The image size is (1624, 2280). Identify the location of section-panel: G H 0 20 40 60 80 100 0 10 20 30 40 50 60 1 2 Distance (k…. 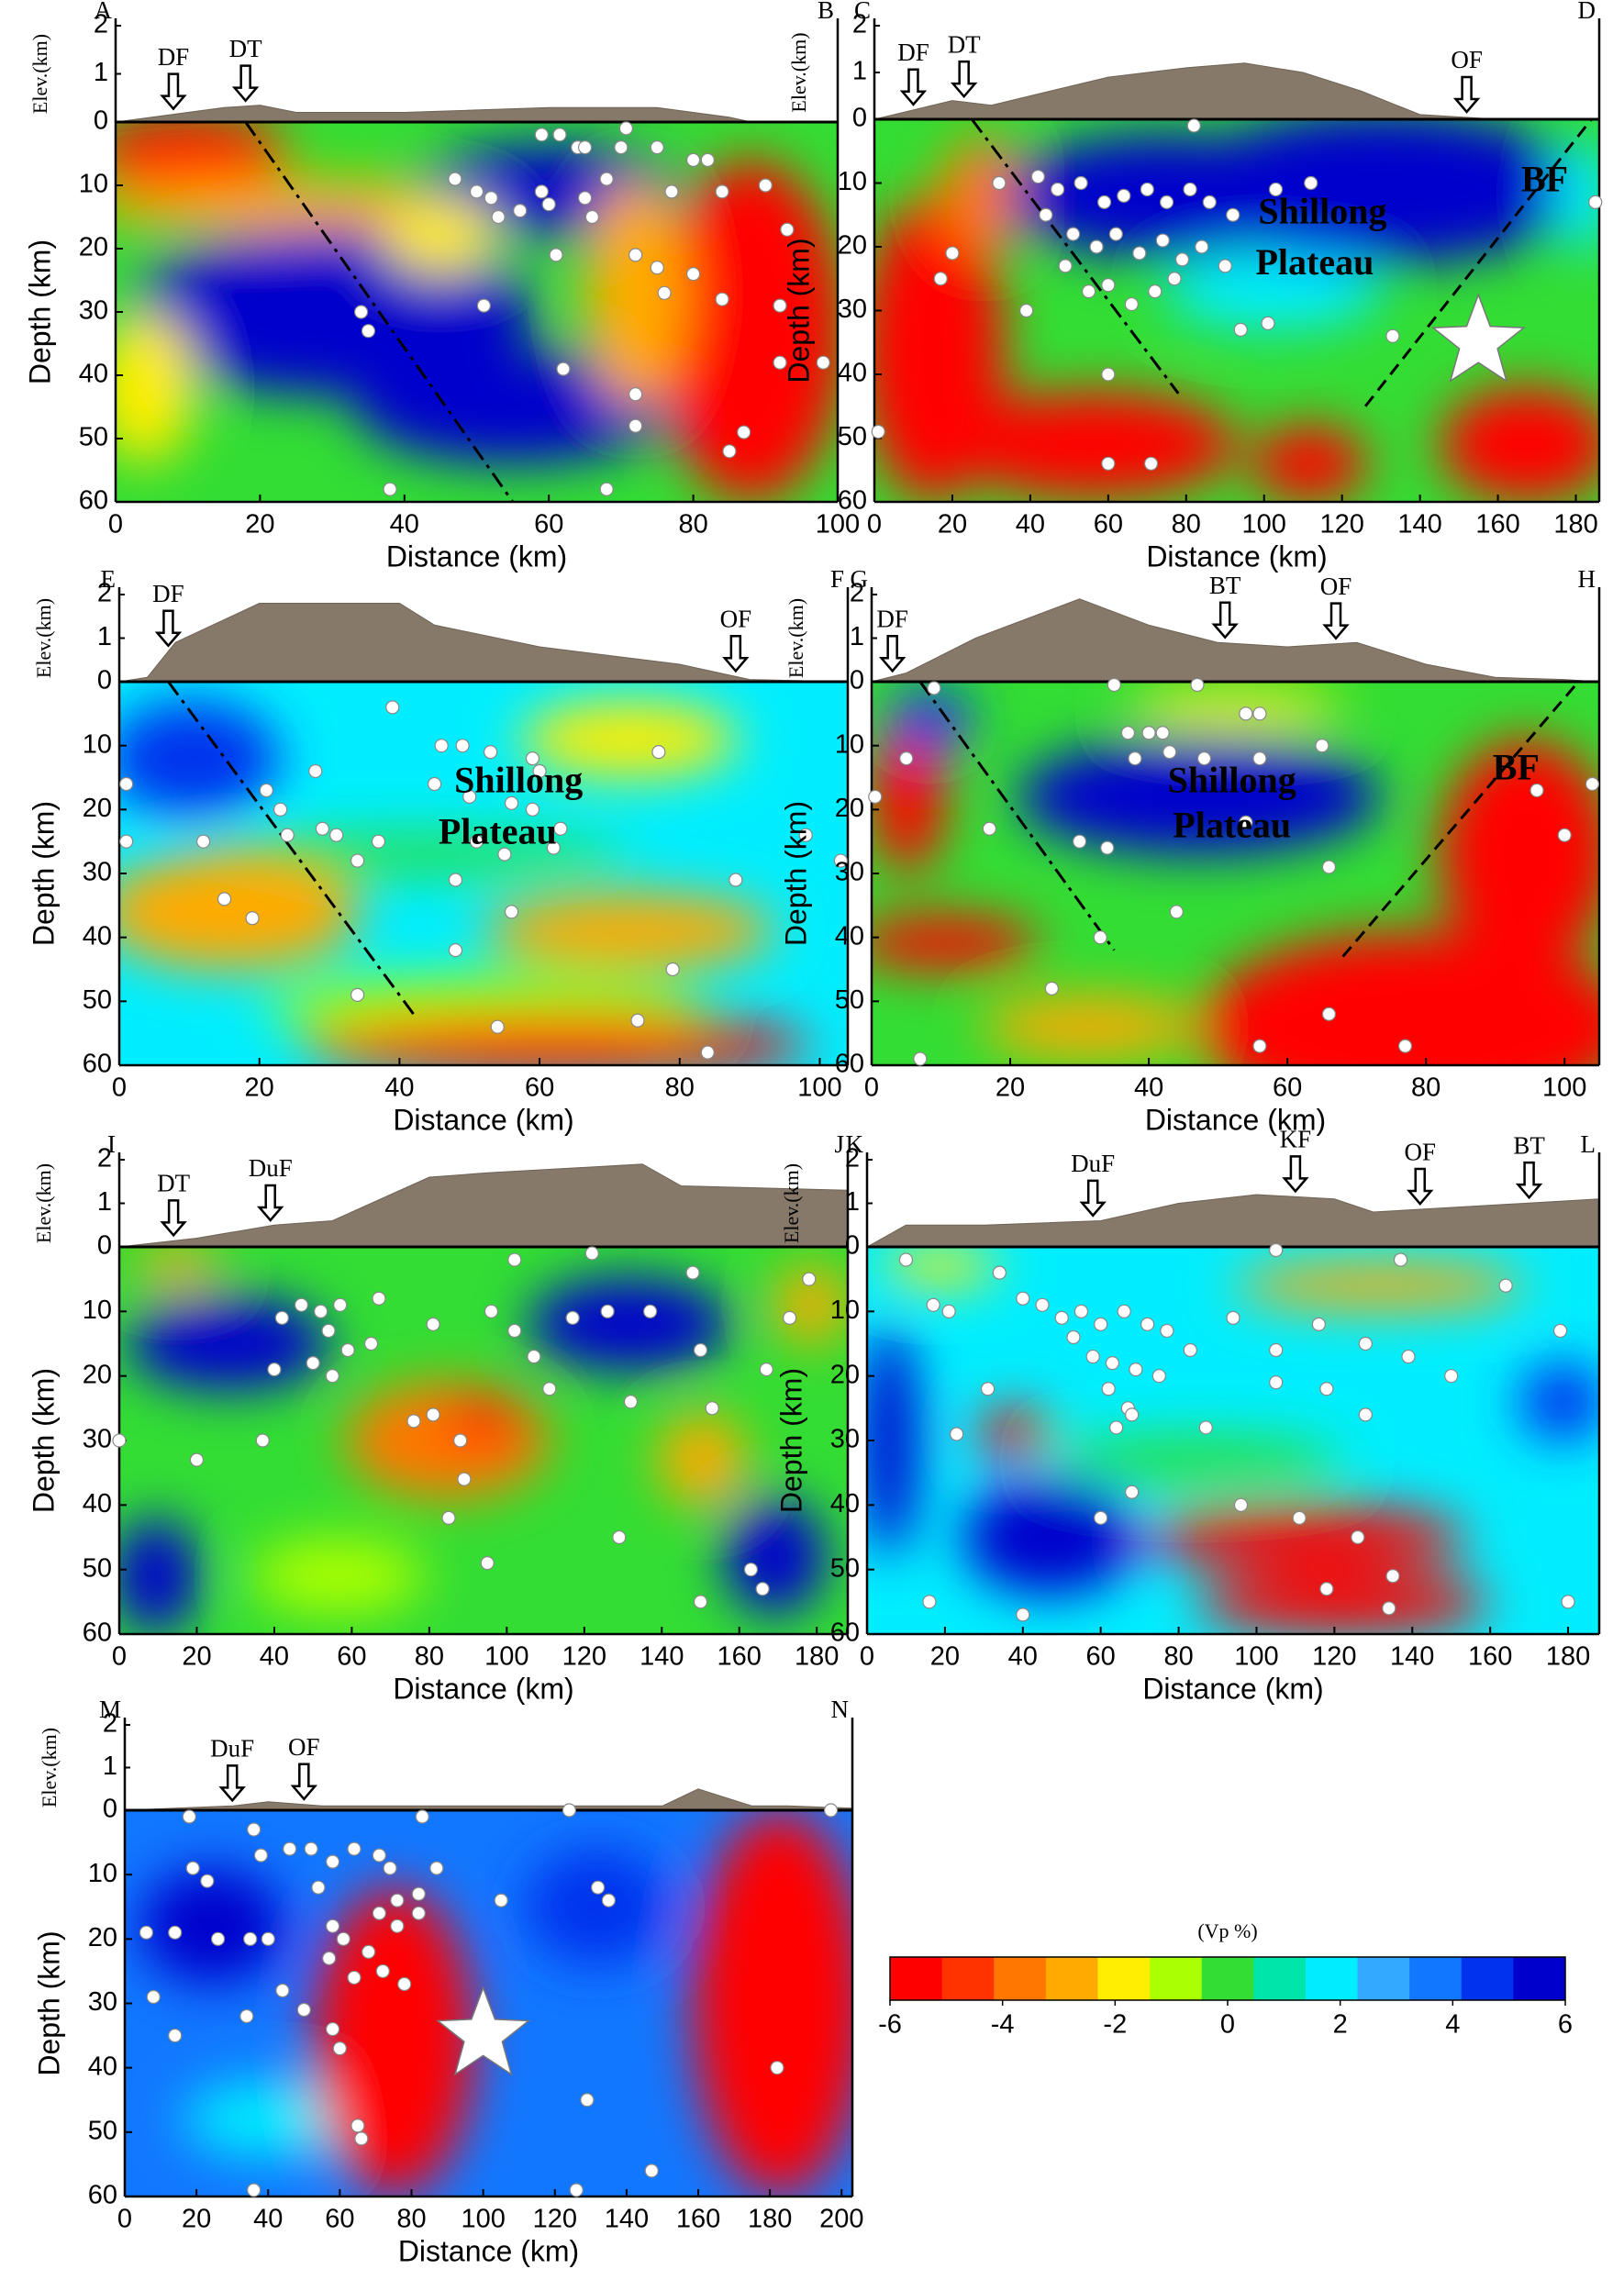
(1190, 850).